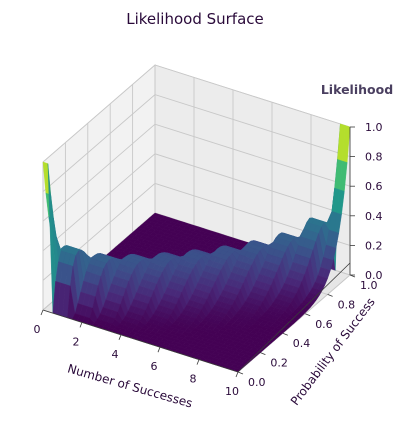 The height and width of the screenshot is (426, 407). Describe the element at coordinates (302, 343) in the screenshot. I see `y-tick-label: 0.4` at that location.